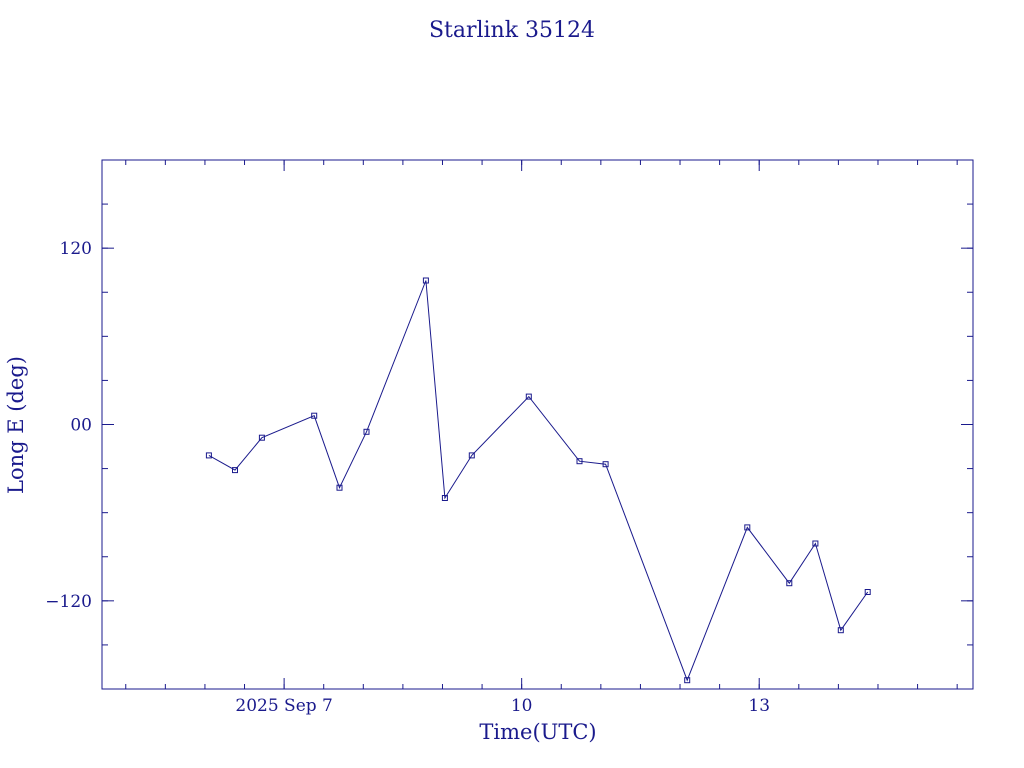 The image size is (1024, 768). I want to click on y-tick-label: 120, so click(76, 249).